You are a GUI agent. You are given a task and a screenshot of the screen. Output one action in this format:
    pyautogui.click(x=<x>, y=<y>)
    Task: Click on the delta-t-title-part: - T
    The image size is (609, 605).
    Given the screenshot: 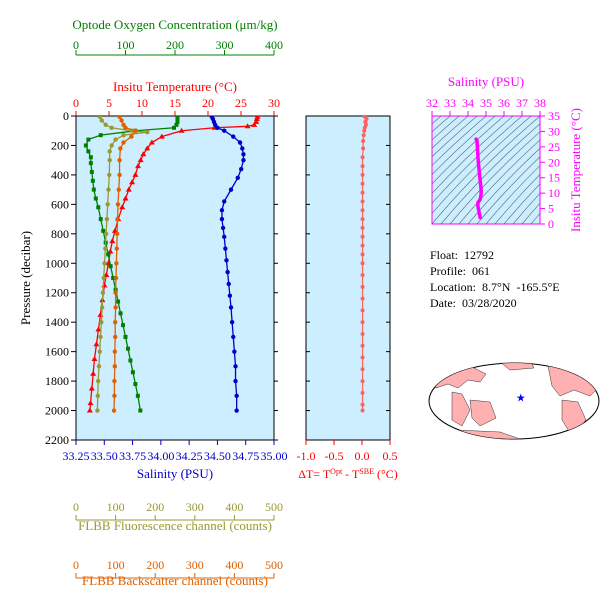 What is the action you would take?
    pyautogui.click(x=351, y=474)
    